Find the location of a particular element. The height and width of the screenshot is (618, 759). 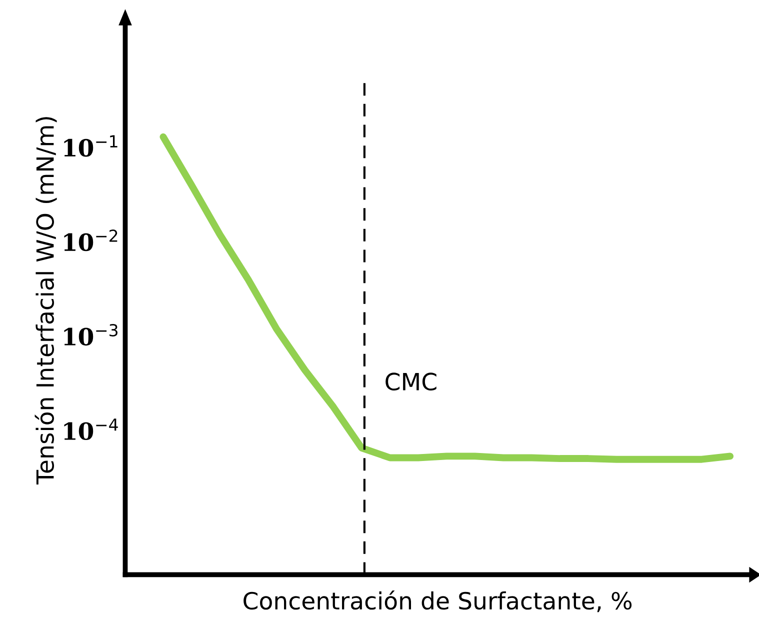

y-tick-label: 10$^{−3}$ is located at coordinates (91, 335).